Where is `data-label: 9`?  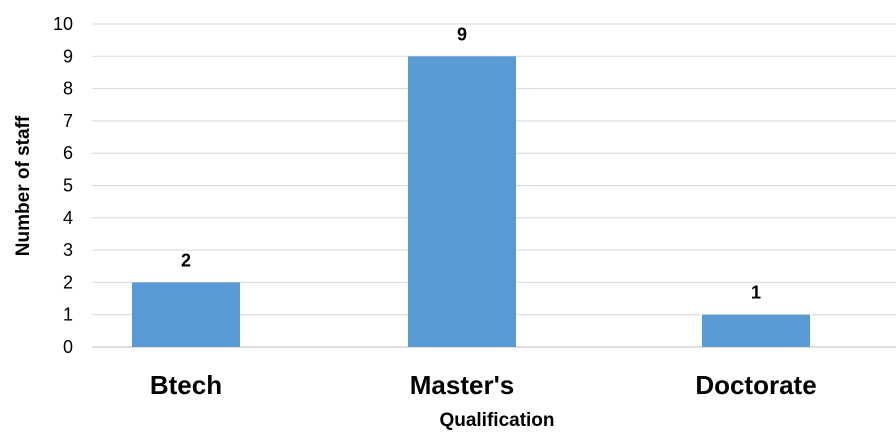
data-label: 9 is located at coordinates (462, 34).